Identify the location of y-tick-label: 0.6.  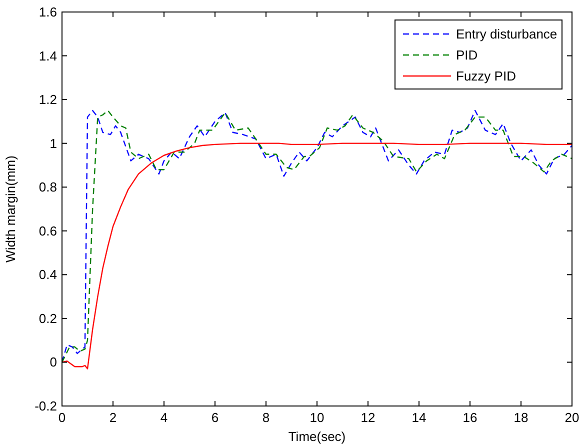
(47, 230).